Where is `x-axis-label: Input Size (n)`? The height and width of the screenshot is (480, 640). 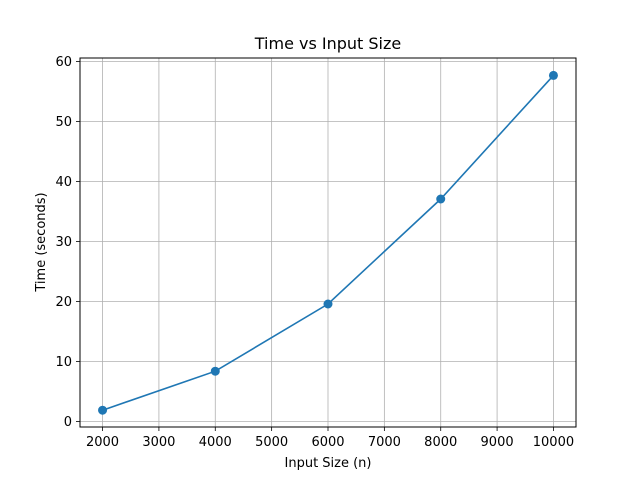 x-axis-label: Input Size (n) is located at coordinates (328, 463).